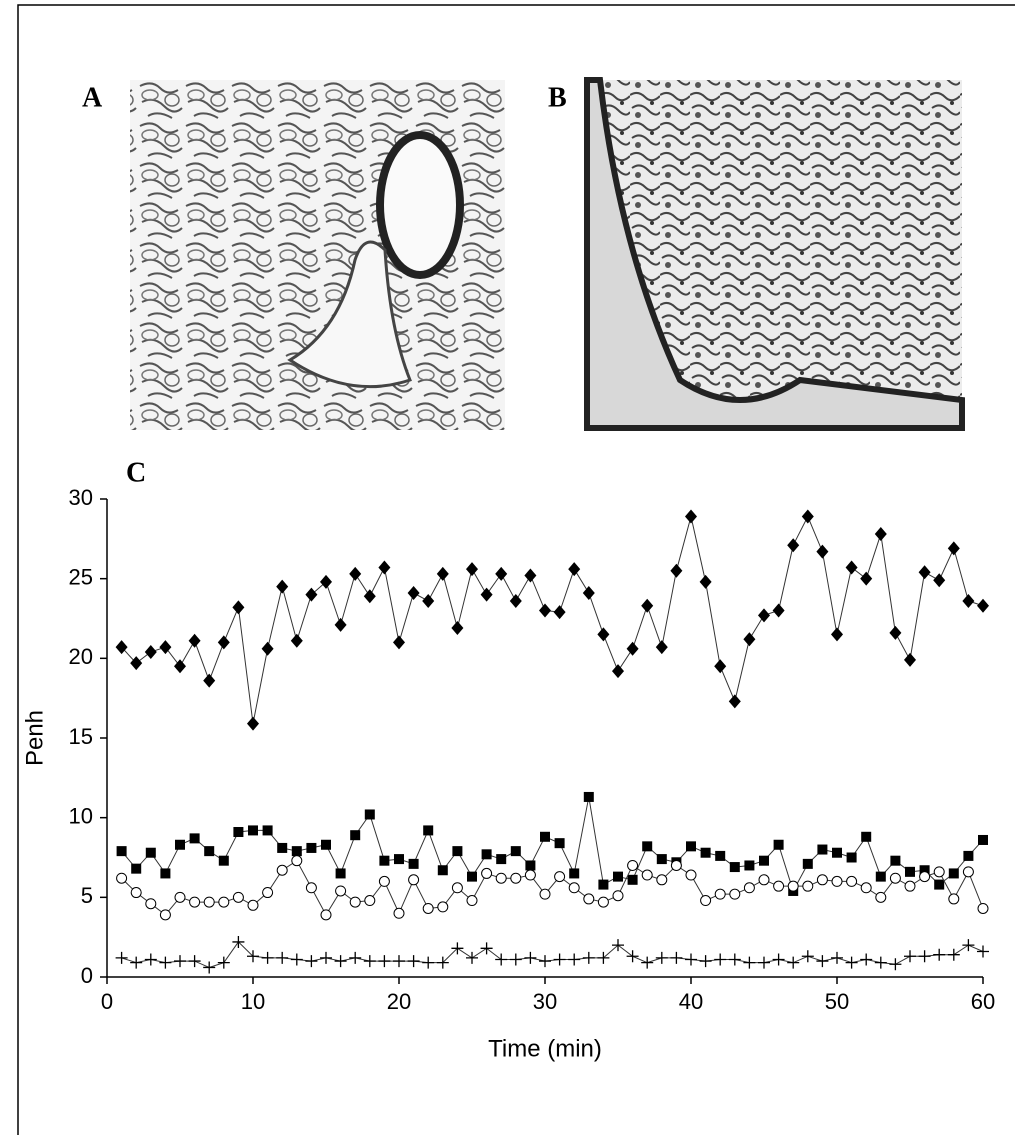  Describe the element at coordinates (81, 497) in the screenshot. I see `y-tick-label: 30` at that location.